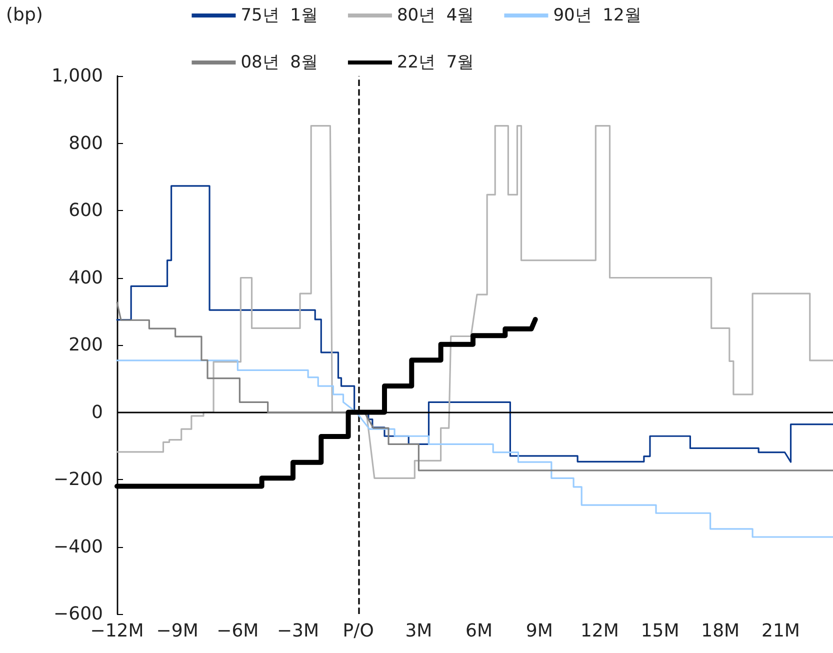 The height and width of the screenshot is (653, 833). Describe the element at coordinates (85, 345) in the screenshot. I see `y-tick-label: 200` at that location.